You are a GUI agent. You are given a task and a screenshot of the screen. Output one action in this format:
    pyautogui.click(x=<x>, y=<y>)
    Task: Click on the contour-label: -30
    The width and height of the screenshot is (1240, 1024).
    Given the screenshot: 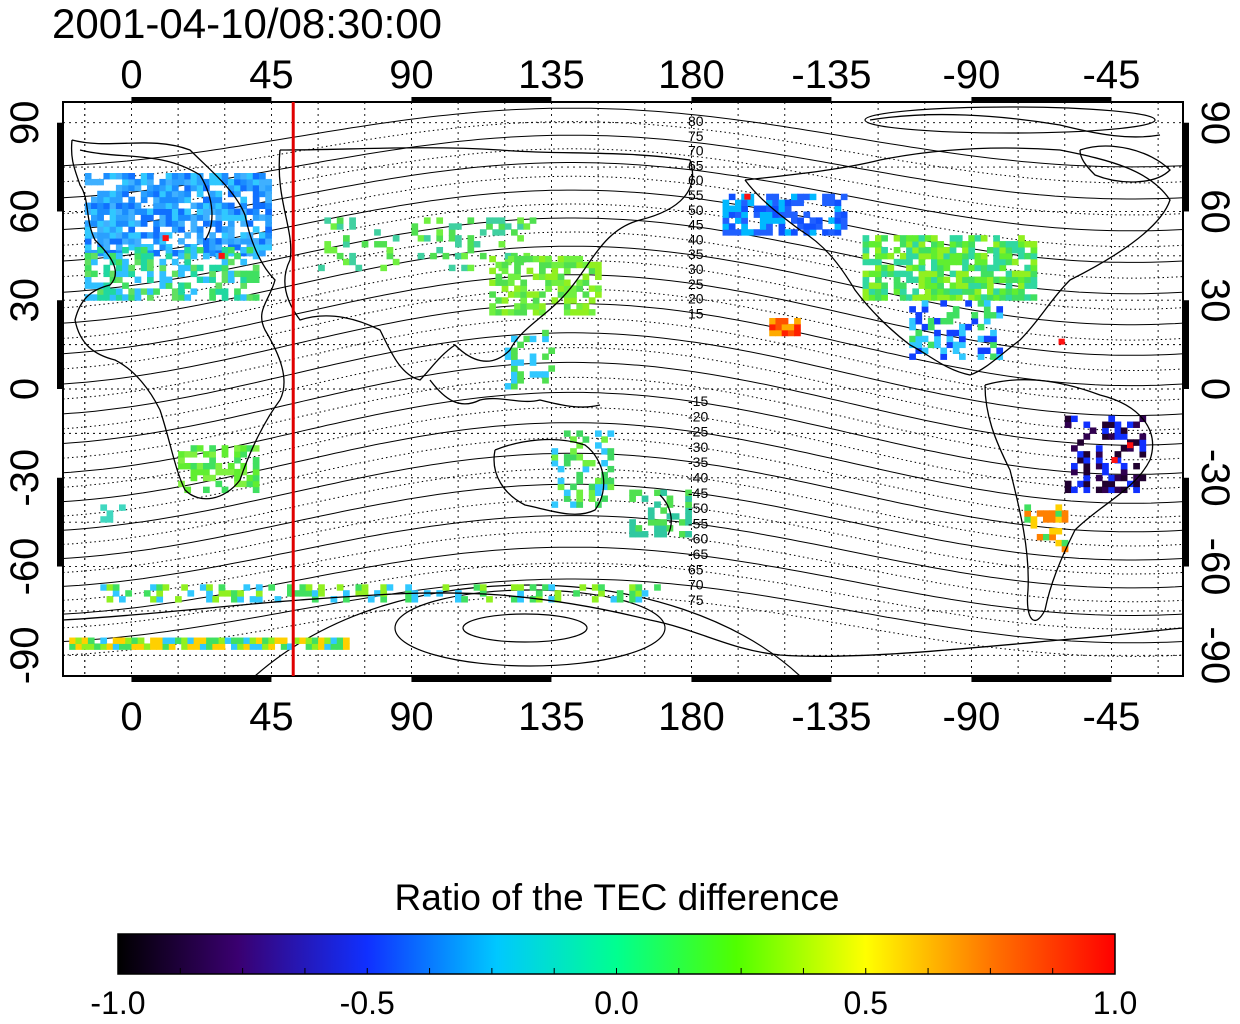 What is the action you would take?
    pyautogui.click(x=698, y=447)
    